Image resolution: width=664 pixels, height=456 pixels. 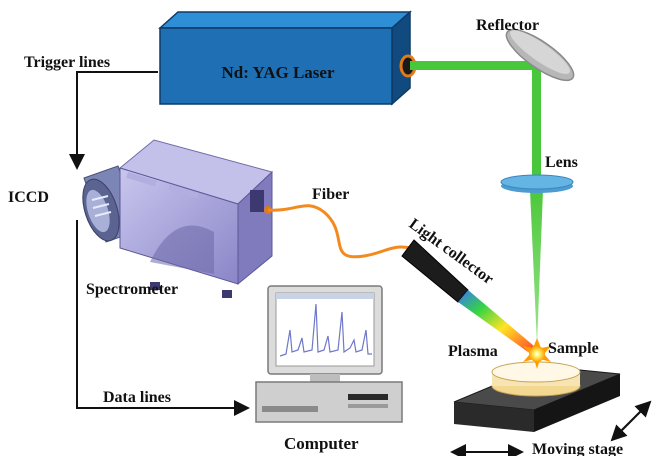 What do you see at coordinates (330, 194) in the screenshot?
I see `fiber-label: Fiber` at bounding box center [330, 194].